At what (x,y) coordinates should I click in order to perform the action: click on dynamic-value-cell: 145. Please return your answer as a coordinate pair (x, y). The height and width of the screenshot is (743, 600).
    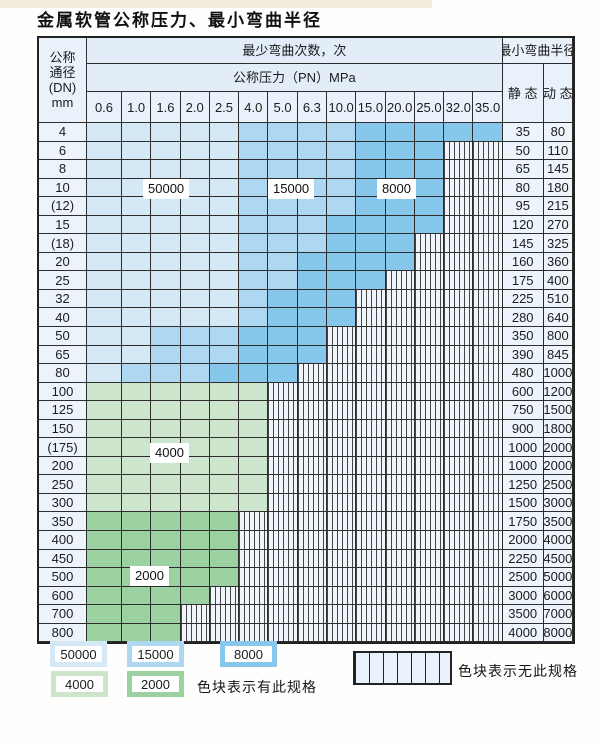
    Looking at the image, I should click on (558, 169).